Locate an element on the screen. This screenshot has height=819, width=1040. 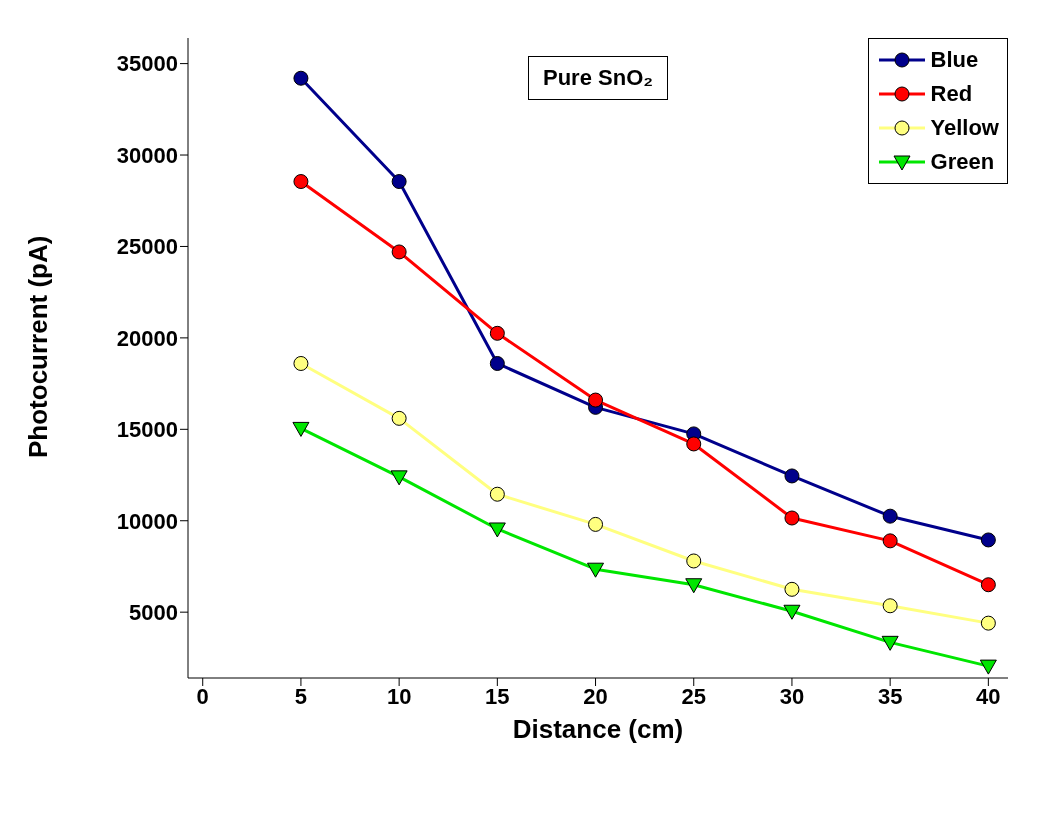
legend-label: Yellow is located at coordinates (964, 128).